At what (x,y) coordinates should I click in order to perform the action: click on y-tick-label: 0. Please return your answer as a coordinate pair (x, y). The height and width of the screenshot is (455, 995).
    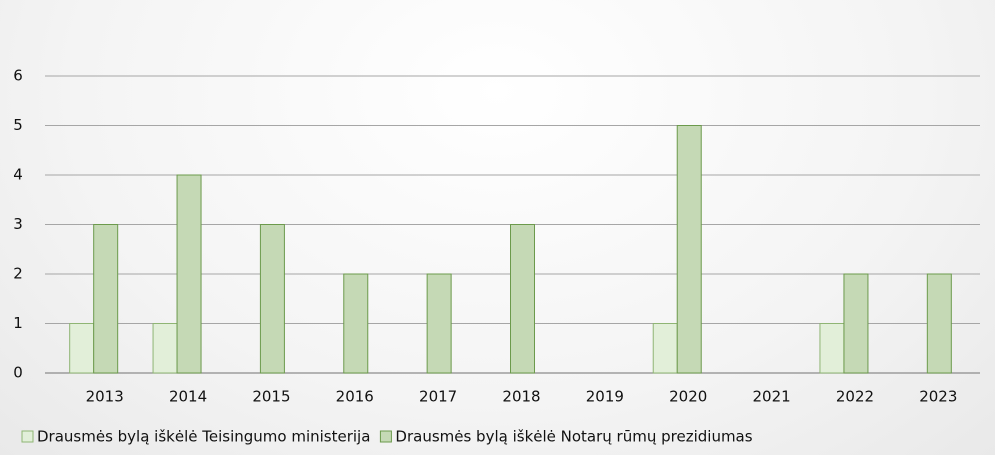
    Looking at the image, I should click on (18, 373).